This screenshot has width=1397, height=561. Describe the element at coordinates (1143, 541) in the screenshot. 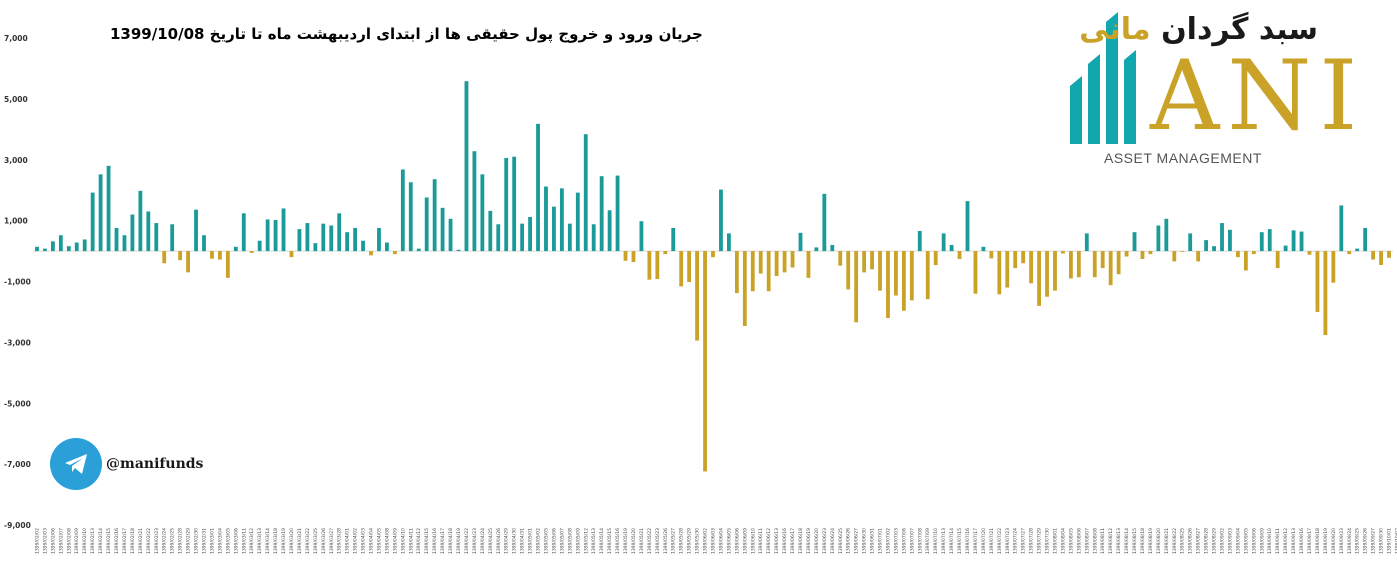

I see `x-tick-label: 1399/08/18` at that location.